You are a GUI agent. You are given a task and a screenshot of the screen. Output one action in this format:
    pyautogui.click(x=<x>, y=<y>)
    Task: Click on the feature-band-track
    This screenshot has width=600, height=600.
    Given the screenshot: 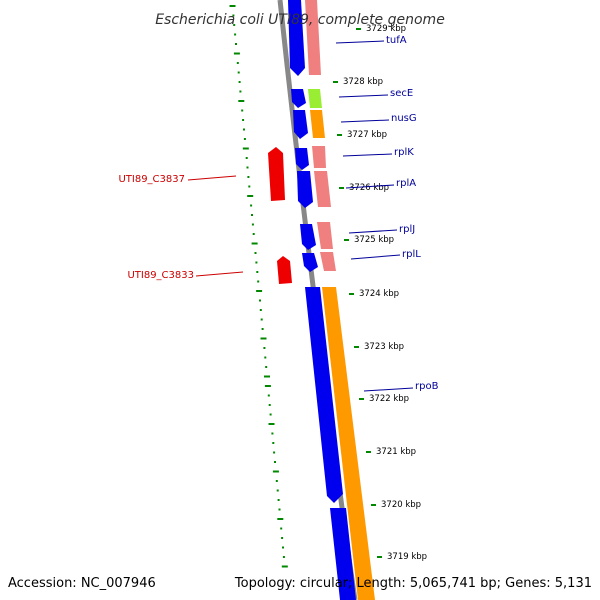 What is the action you would take?
    pyautogui.click(x=340, y=300)
    